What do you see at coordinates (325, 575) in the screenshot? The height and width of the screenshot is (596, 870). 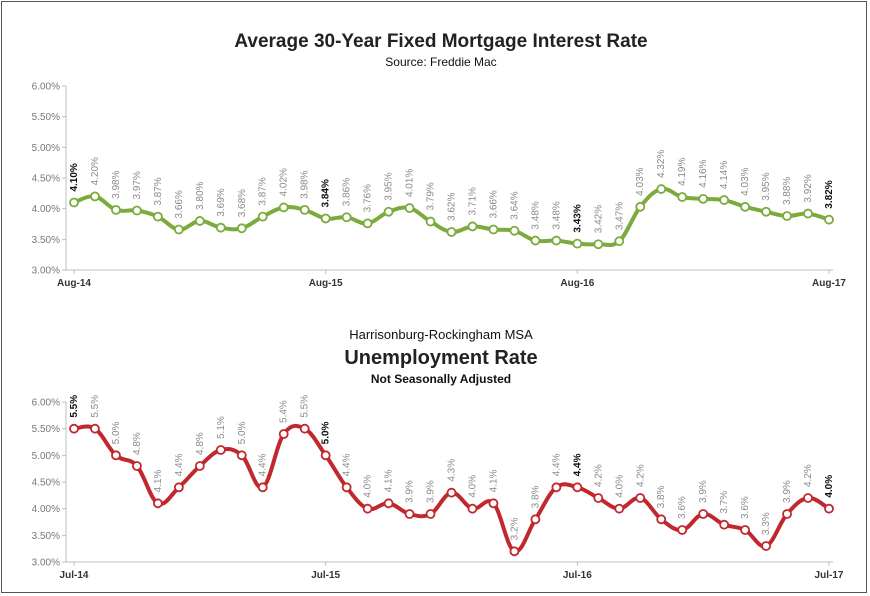 I see `x-tick-label: Jul-15` at bounding box center [325, 575].